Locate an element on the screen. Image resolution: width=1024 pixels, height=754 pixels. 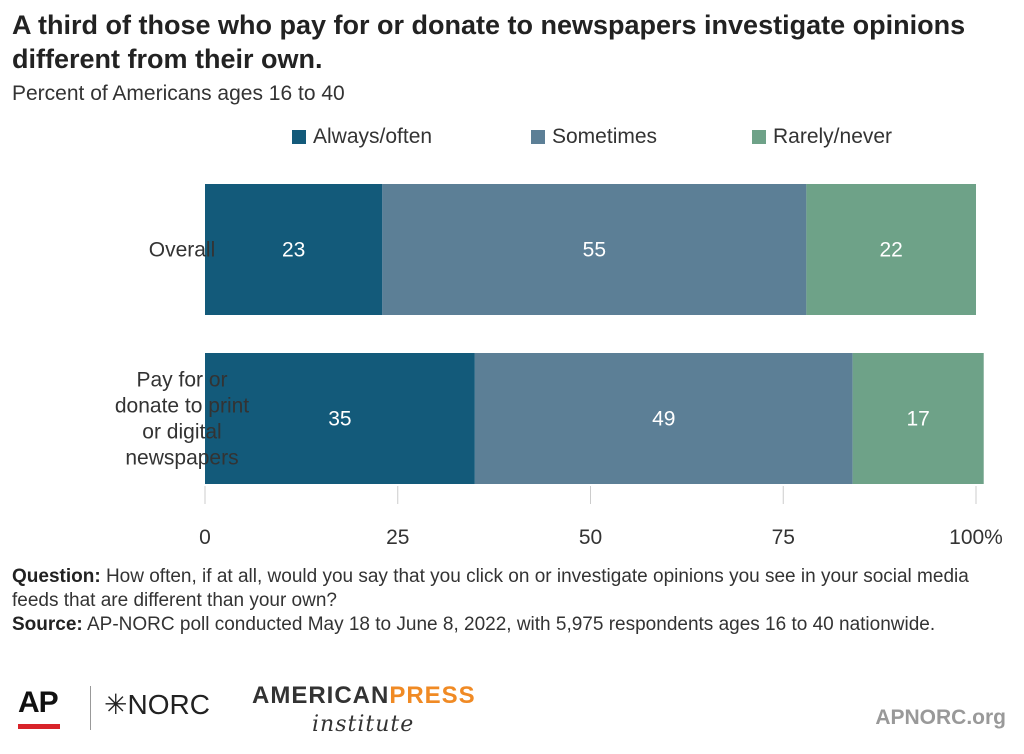
data-label-1-1: 49 is located at coordinates (663, 419).